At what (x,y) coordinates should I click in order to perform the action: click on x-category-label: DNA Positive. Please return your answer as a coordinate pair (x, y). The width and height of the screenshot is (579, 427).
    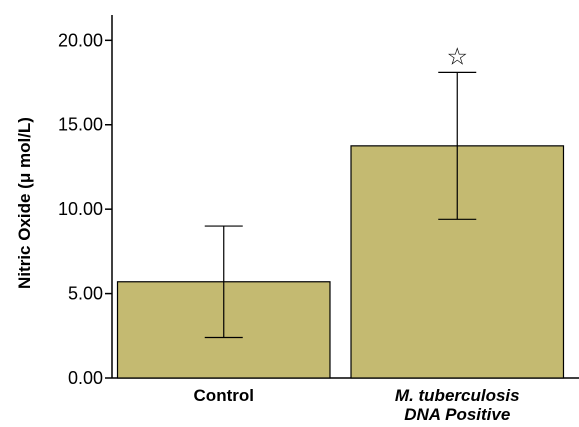
    Looking at the image, I should click on (457, 414).